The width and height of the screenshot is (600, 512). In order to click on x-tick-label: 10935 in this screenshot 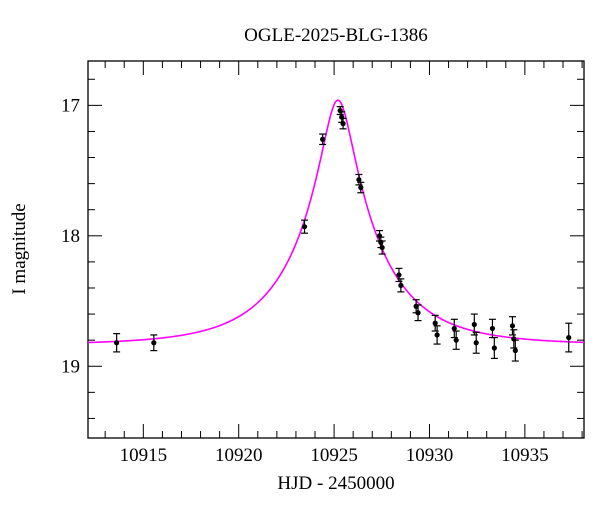, I will do `click(525, 455)`.